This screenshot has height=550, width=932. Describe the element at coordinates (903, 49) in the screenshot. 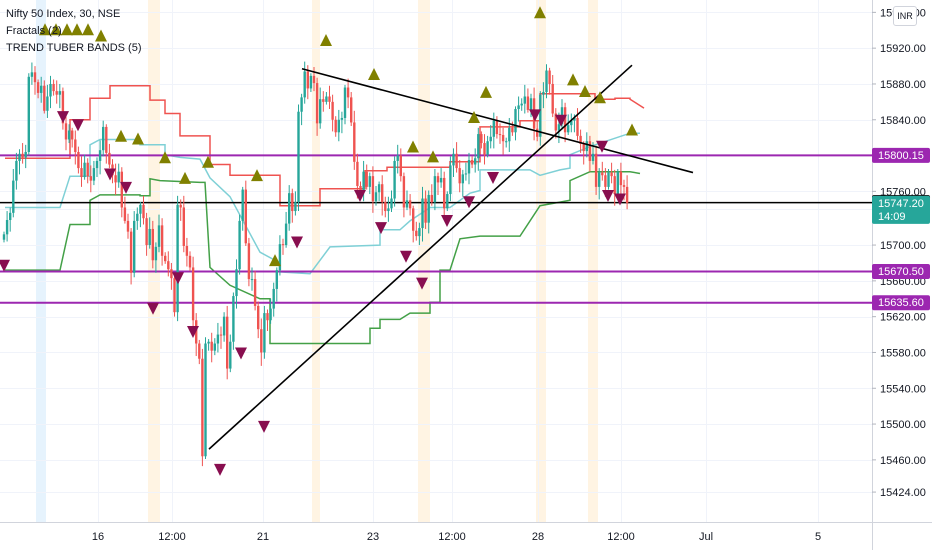

I see `y-tick-label: 15920.00` at that location.